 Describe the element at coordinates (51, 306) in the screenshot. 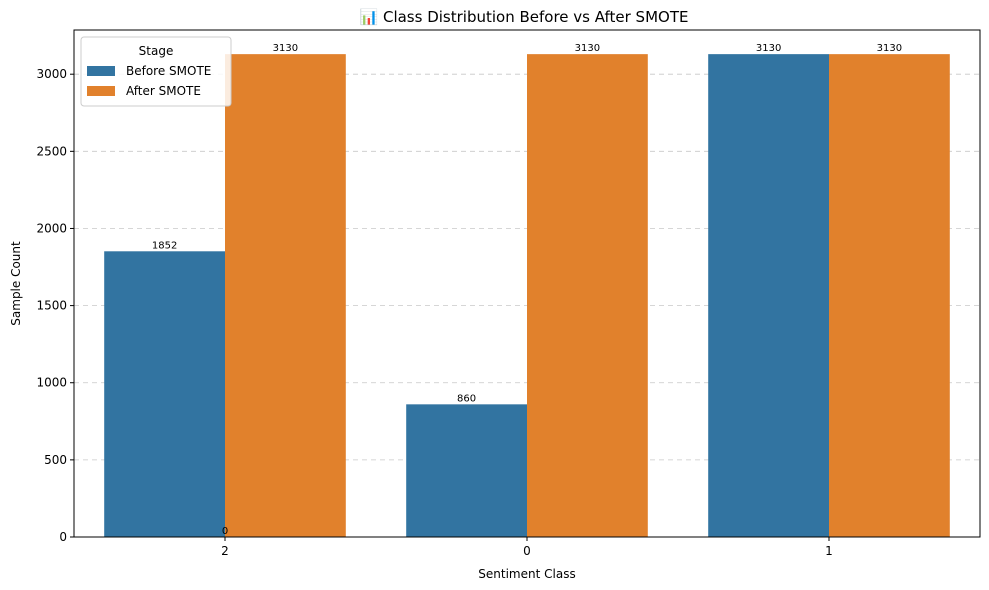

I see `y-tick-label: 1500` at that location.